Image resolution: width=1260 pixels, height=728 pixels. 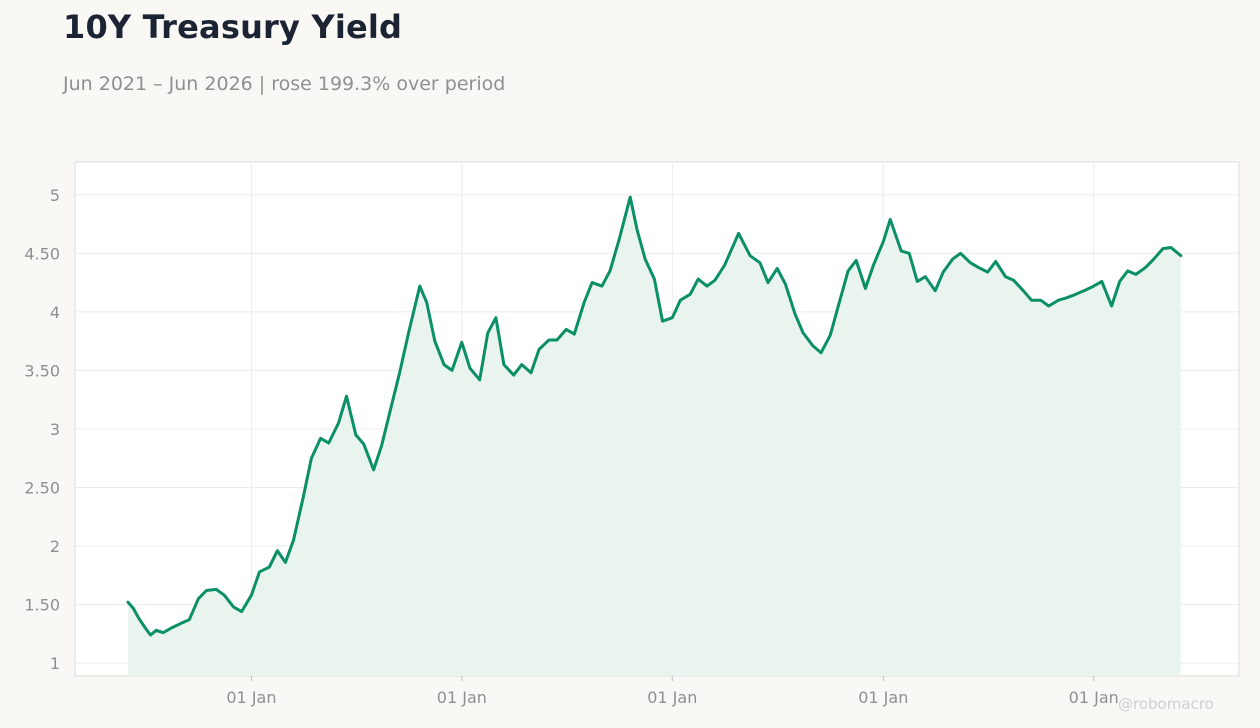 I want to click on y-tick-label: 2.50, so click(x=42, y=487).